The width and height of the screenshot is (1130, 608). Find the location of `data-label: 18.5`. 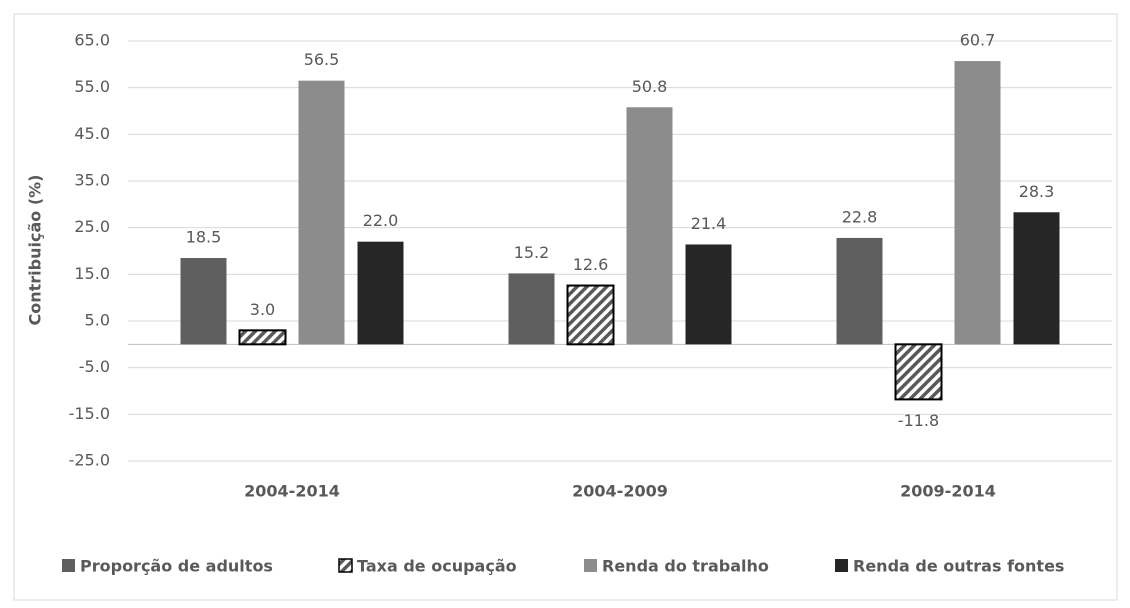

data-label: 18.5 is located at coordinates (204, 237).